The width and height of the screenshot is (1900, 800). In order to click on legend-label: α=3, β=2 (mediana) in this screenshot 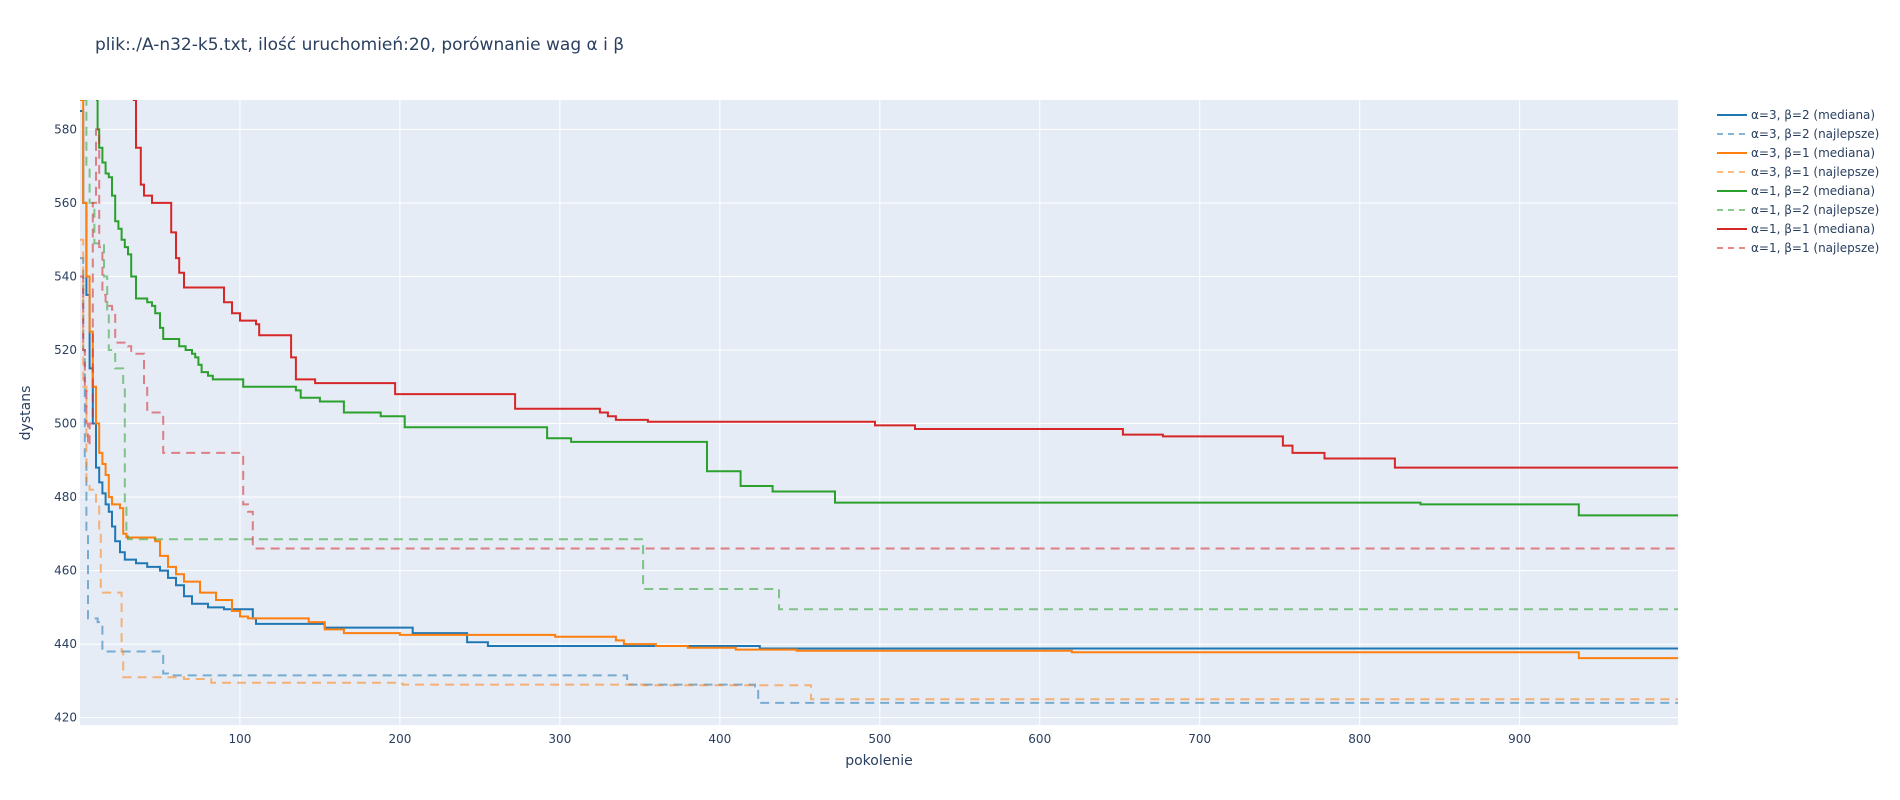, I will do `click(1813, 115)`.